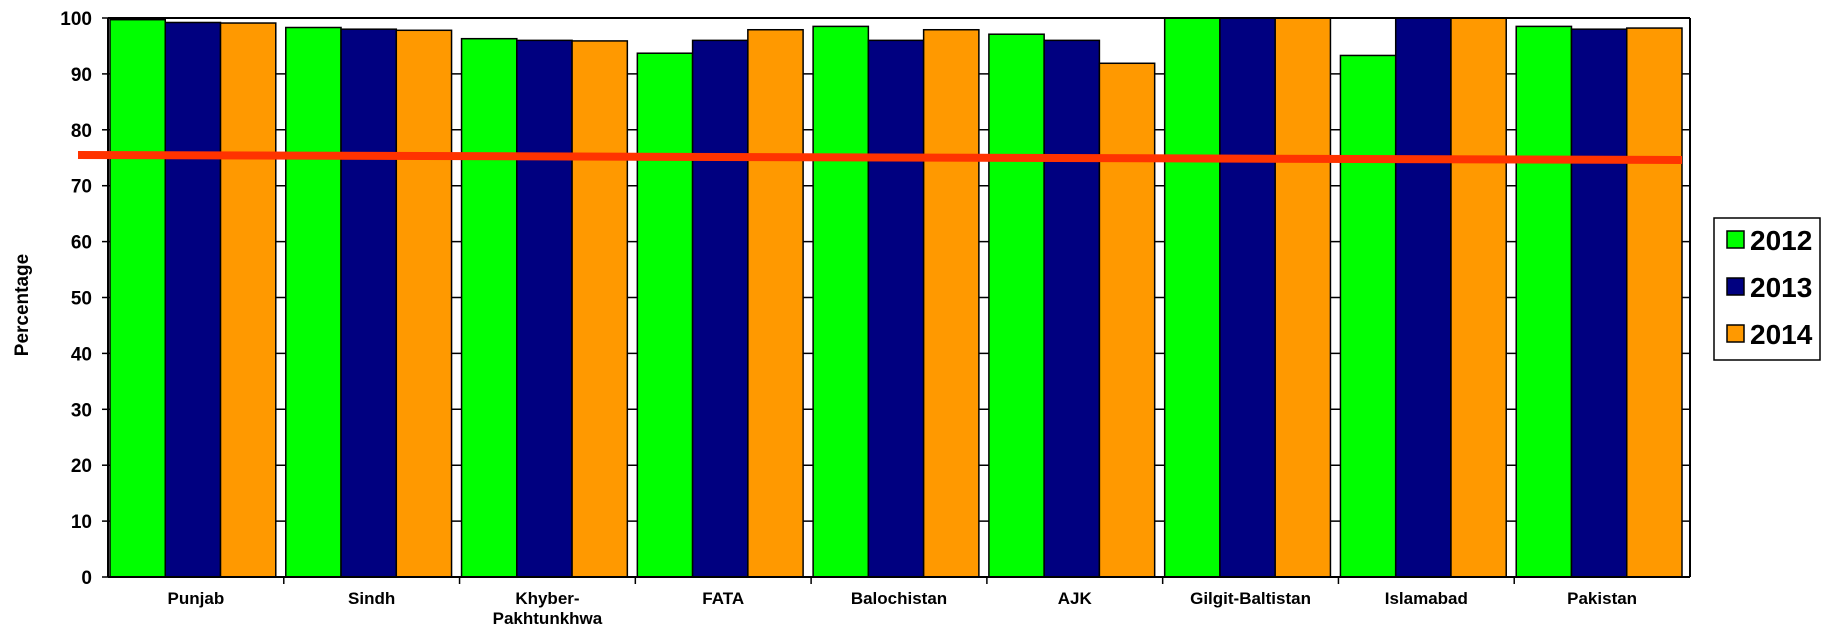  Describe the element at coordinates (1735, 286) in the screenshot. I see `legend-swatch-2013` at that location.